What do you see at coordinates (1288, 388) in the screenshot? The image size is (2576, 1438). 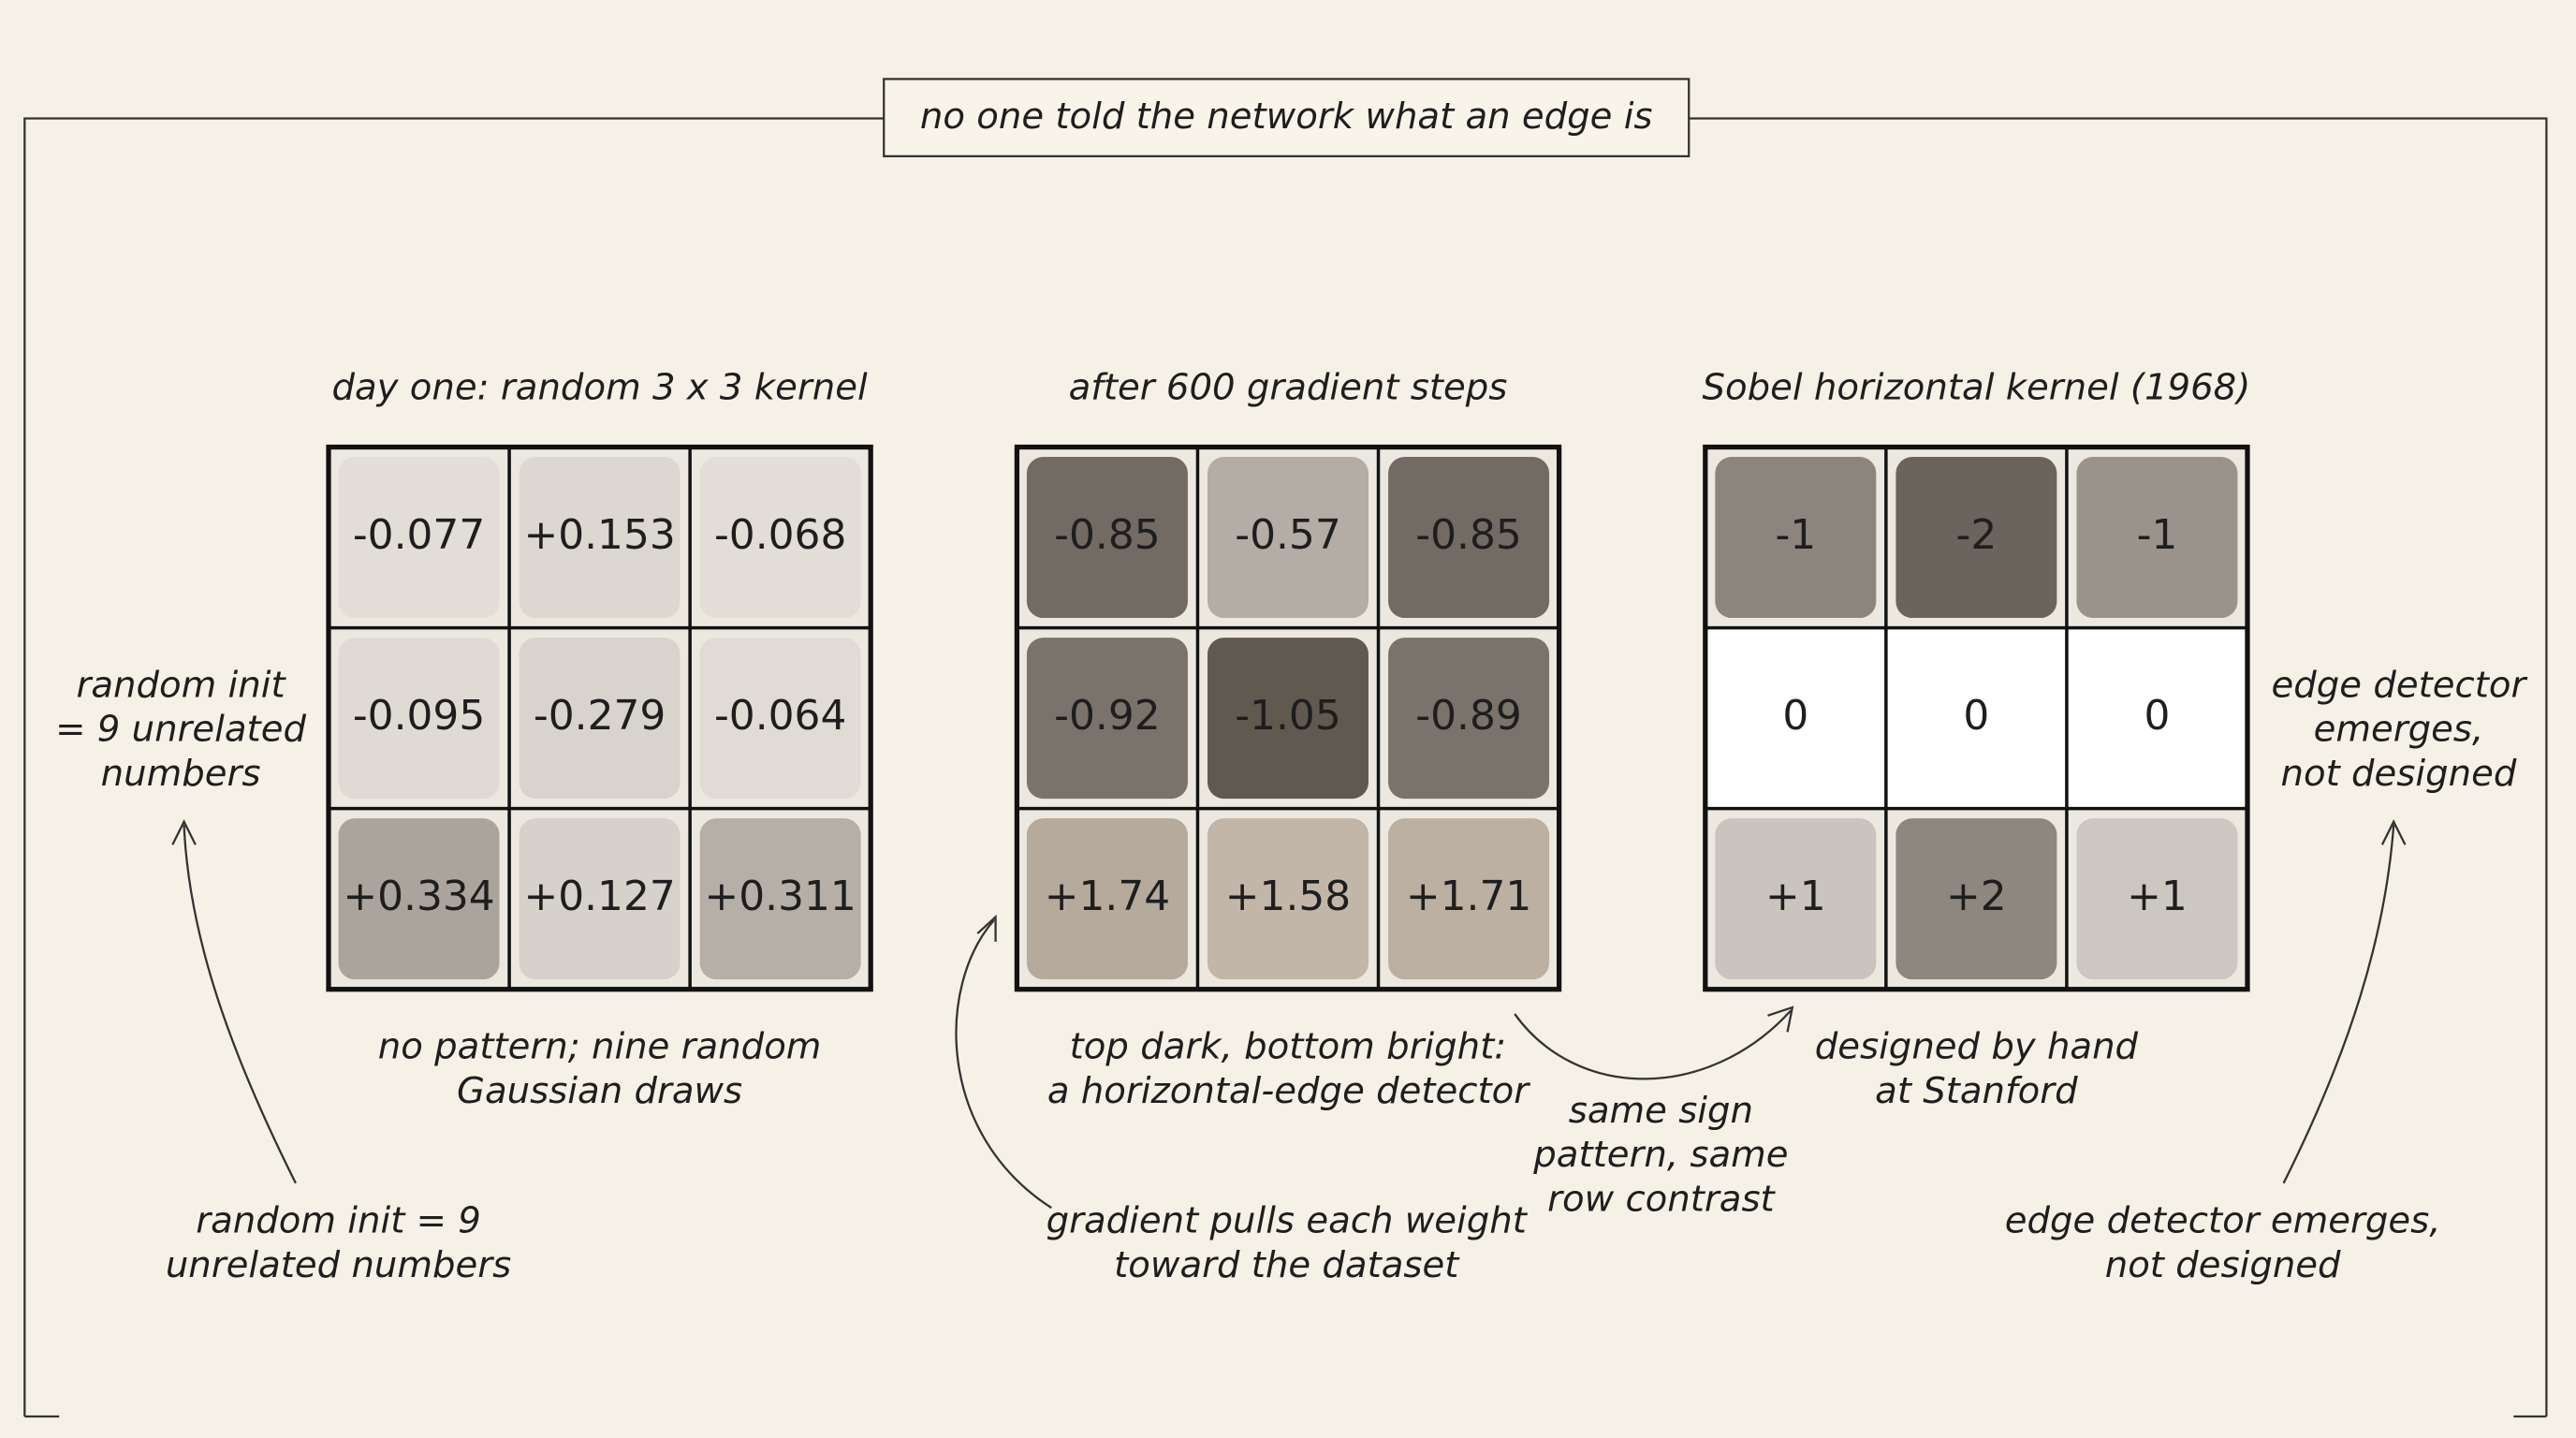 I see `panel-heading: after 600 gradient steps` at bounding box center [1288, 388].